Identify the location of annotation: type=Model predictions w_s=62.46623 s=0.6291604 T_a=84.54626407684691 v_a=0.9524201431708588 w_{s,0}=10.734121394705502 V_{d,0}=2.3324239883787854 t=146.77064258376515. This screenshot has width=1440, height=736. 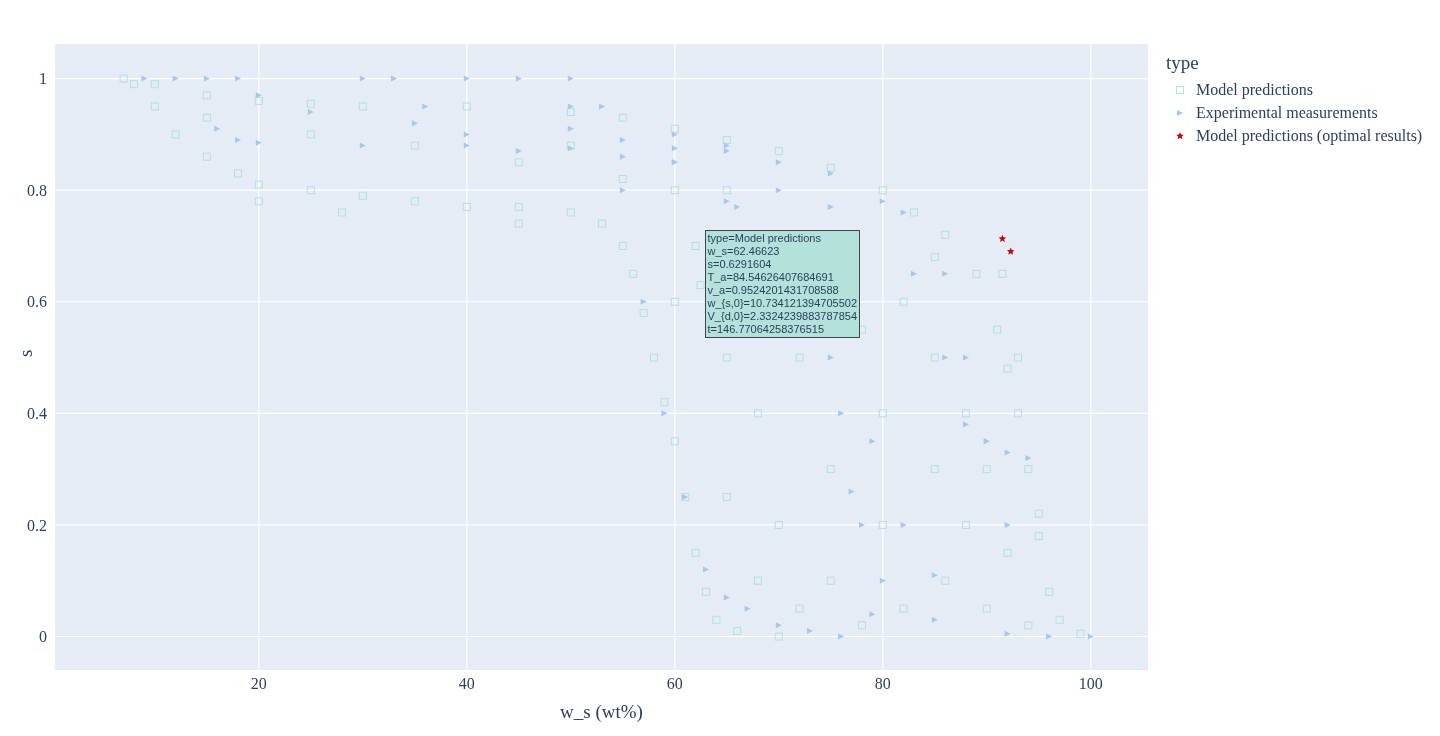
(782, 284).